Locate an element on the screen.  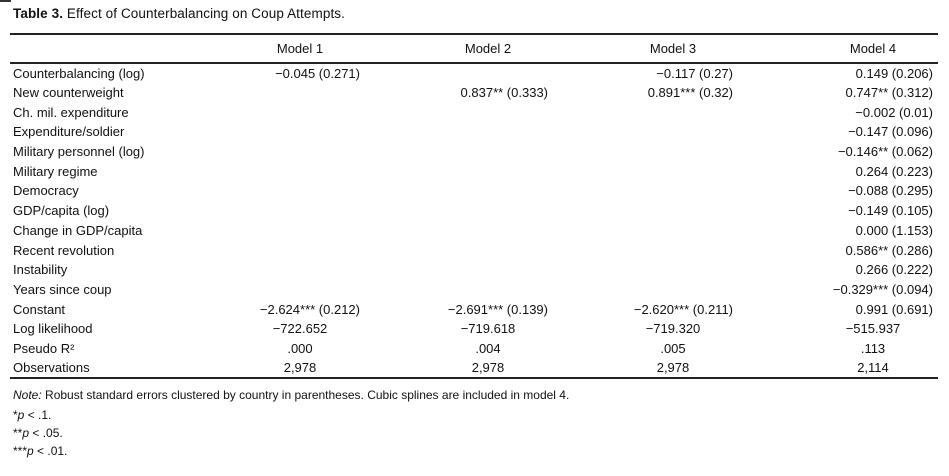
cell-value: 2,978 is located at coordinates (300, 368).